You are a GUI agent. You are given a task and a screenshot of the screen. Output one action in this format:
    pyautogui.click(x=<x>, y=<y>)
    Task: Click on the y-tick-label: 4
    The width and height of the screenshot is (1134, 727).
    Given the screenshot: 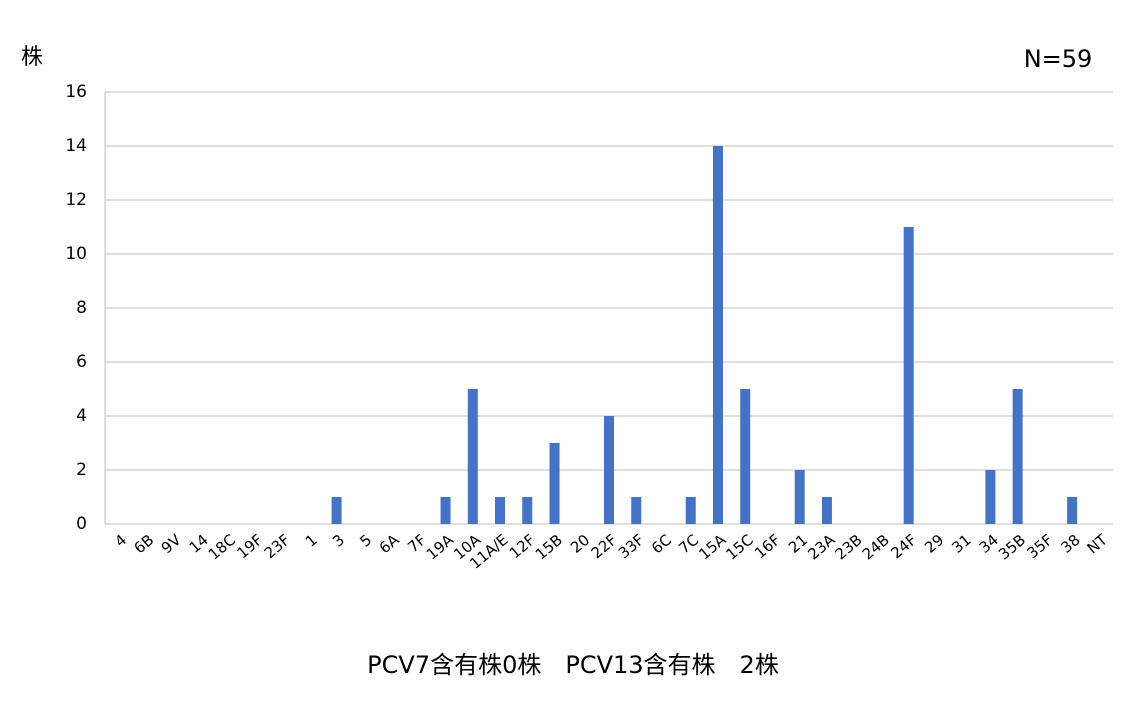 What is the action you would take?
    pyautogui.click(x=81, y=416)
    